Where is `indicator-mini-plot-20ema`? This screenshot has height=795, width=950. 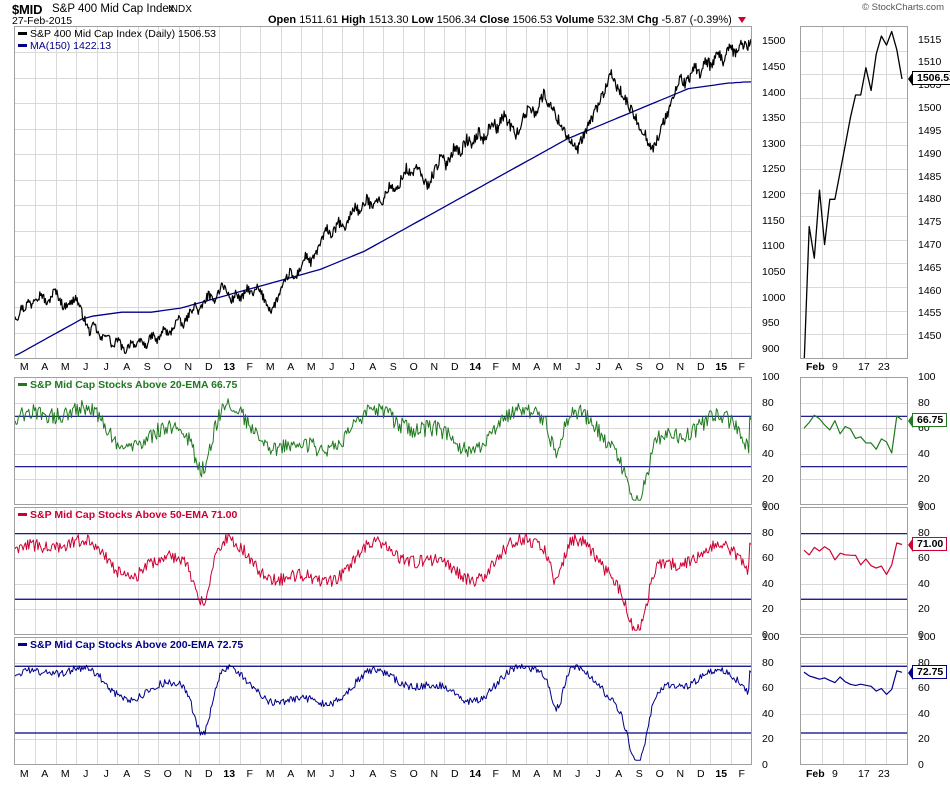 indicator-mini-plot-20ema is located at coordinates (854, 441).